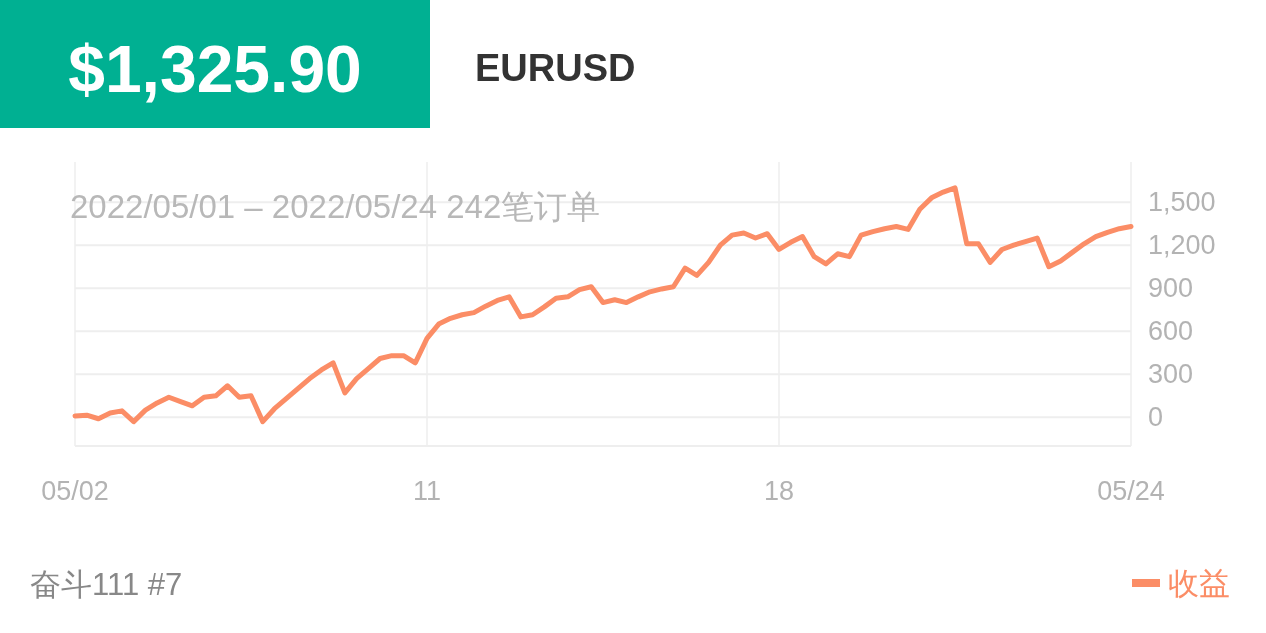 The image size is (1266, 633). What do you see at coordinates (1182, 202) in the screenshot?
I see `y-tick-label: 1,500` at bounding box center [1182, 202].